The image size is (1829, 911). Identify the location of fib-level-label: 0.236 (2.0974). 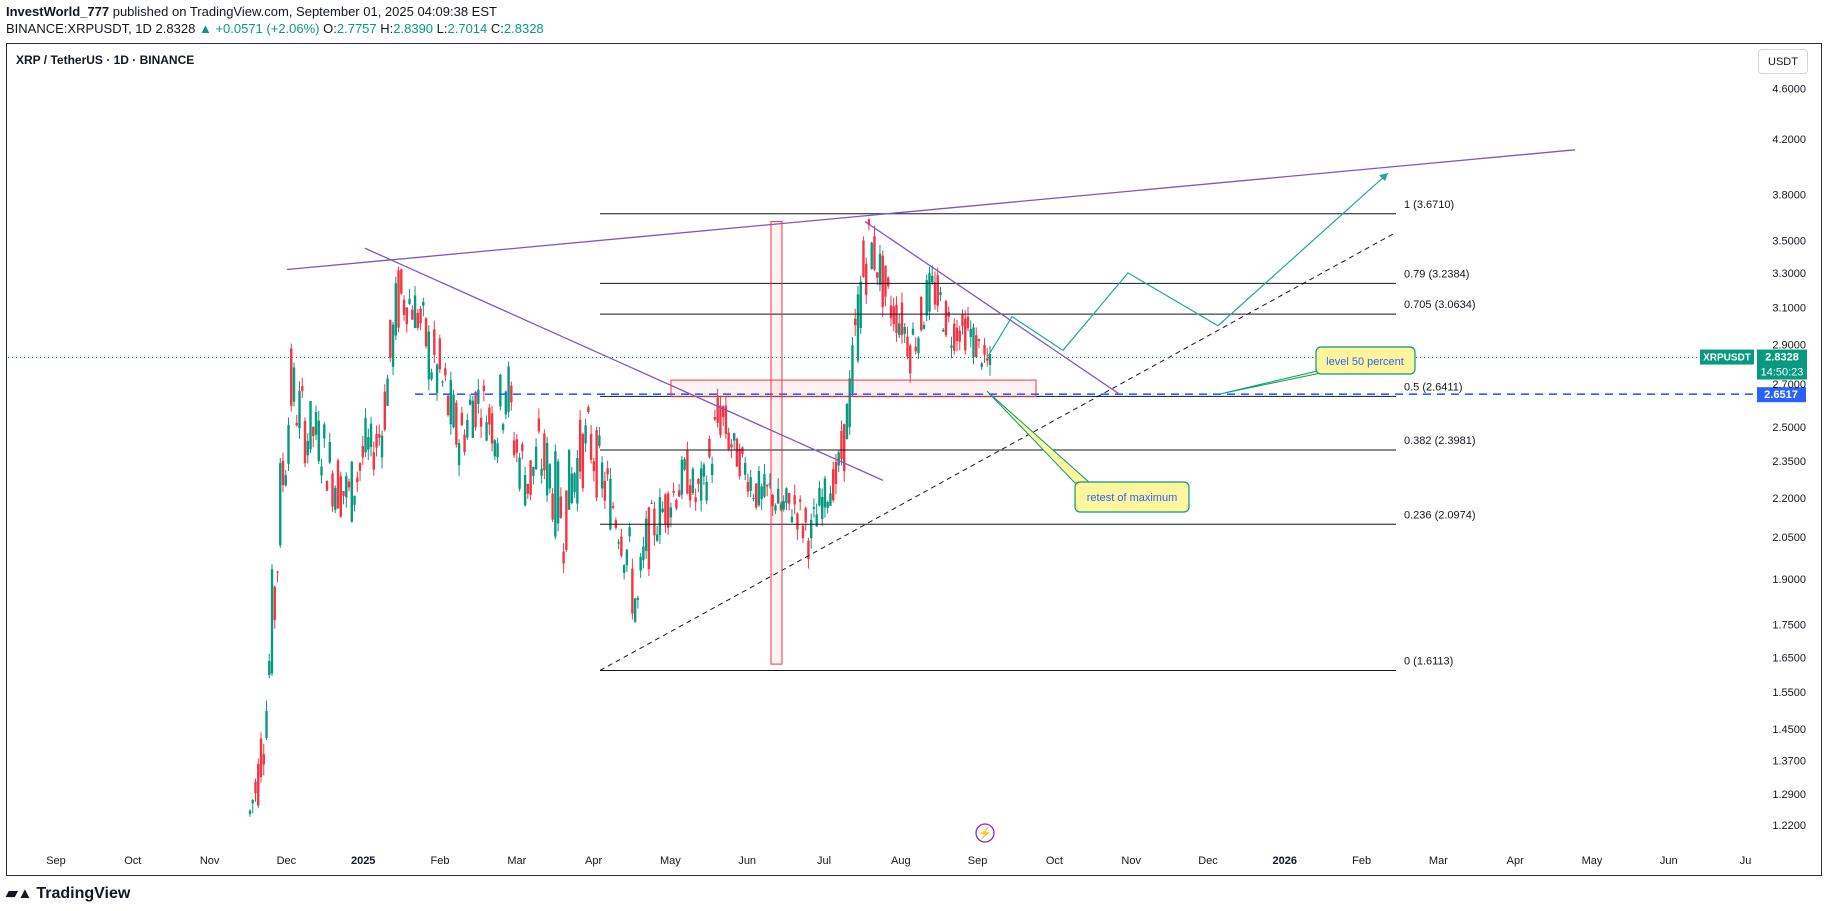
(1440, 515).